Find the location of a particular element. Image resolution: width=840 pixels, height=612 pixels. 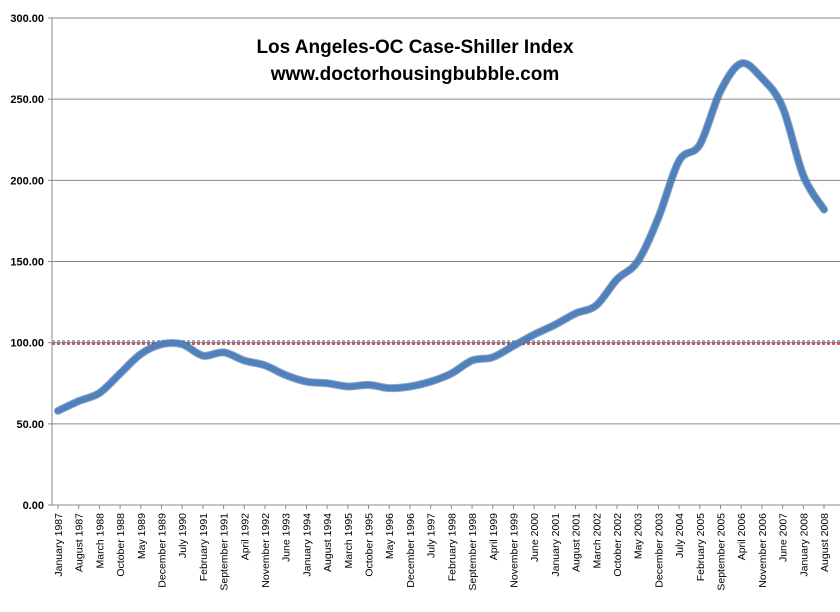

x-tick-label: December 2003 is located at coordinates (659, 550).